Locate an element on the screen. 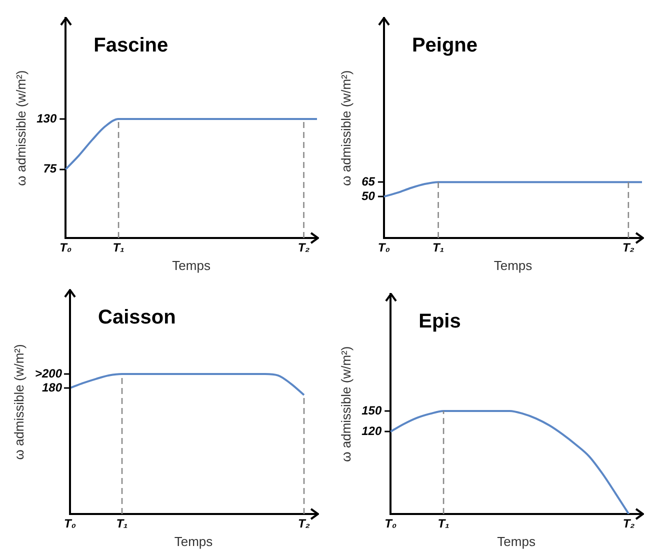  text: >200 is located at coordinates (48, 373).